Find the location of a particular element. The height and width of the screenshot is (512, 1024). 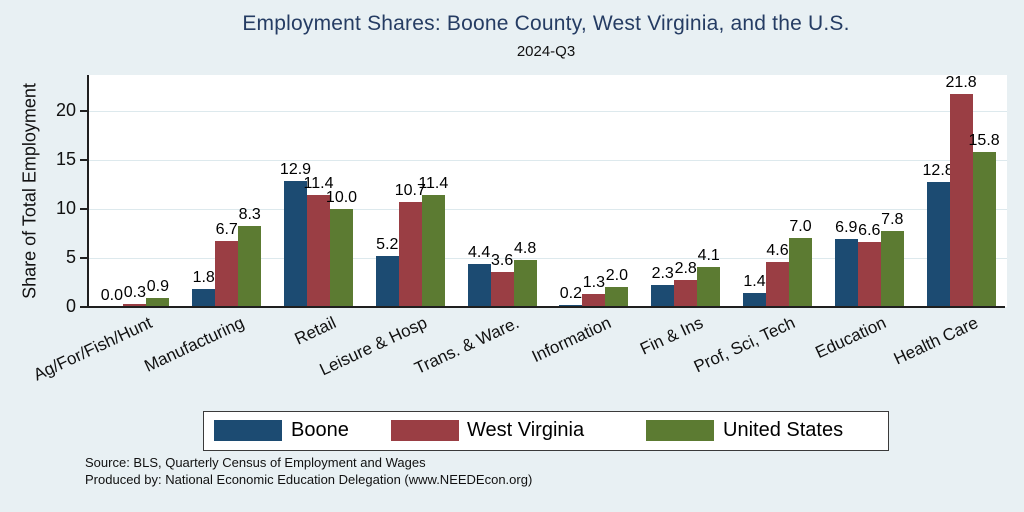

y-tick-label: 20 is located at coordinates (65, 110).